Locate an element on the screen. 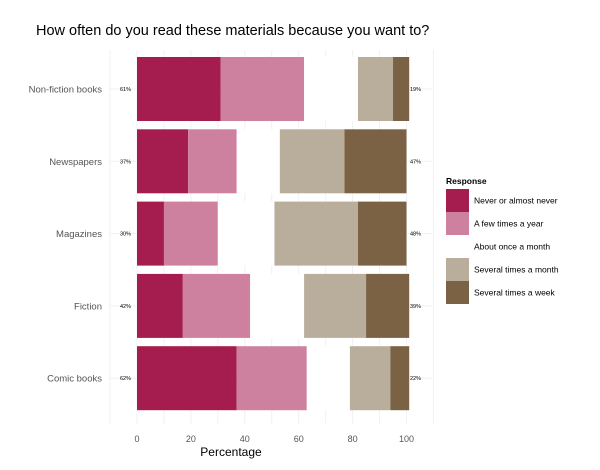 Image resolution: width=600 pixels, height=470 pixels. y-label-magazines: Magazines is located at coordinates (79, 234).